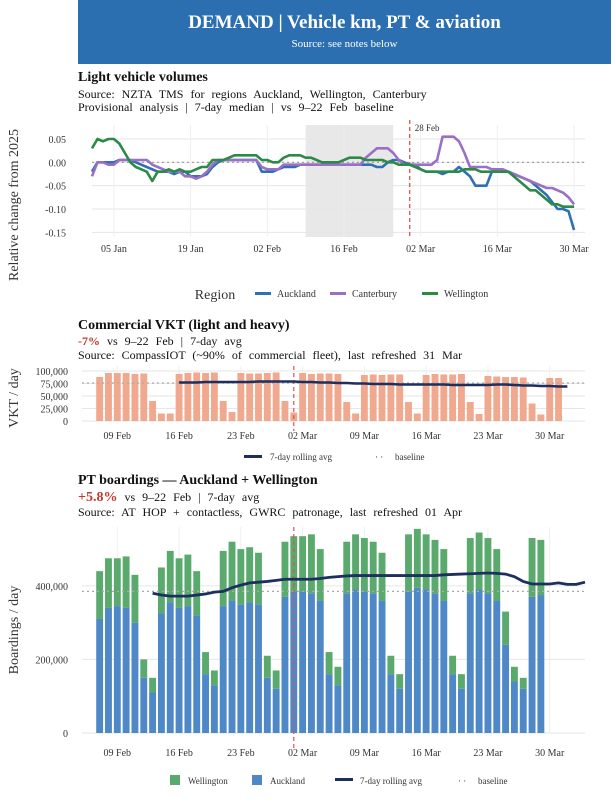 This screenshot has height=799, width=615. I want to click on s2-title: Commercial VKT (light and heavy), so click(184, 325).